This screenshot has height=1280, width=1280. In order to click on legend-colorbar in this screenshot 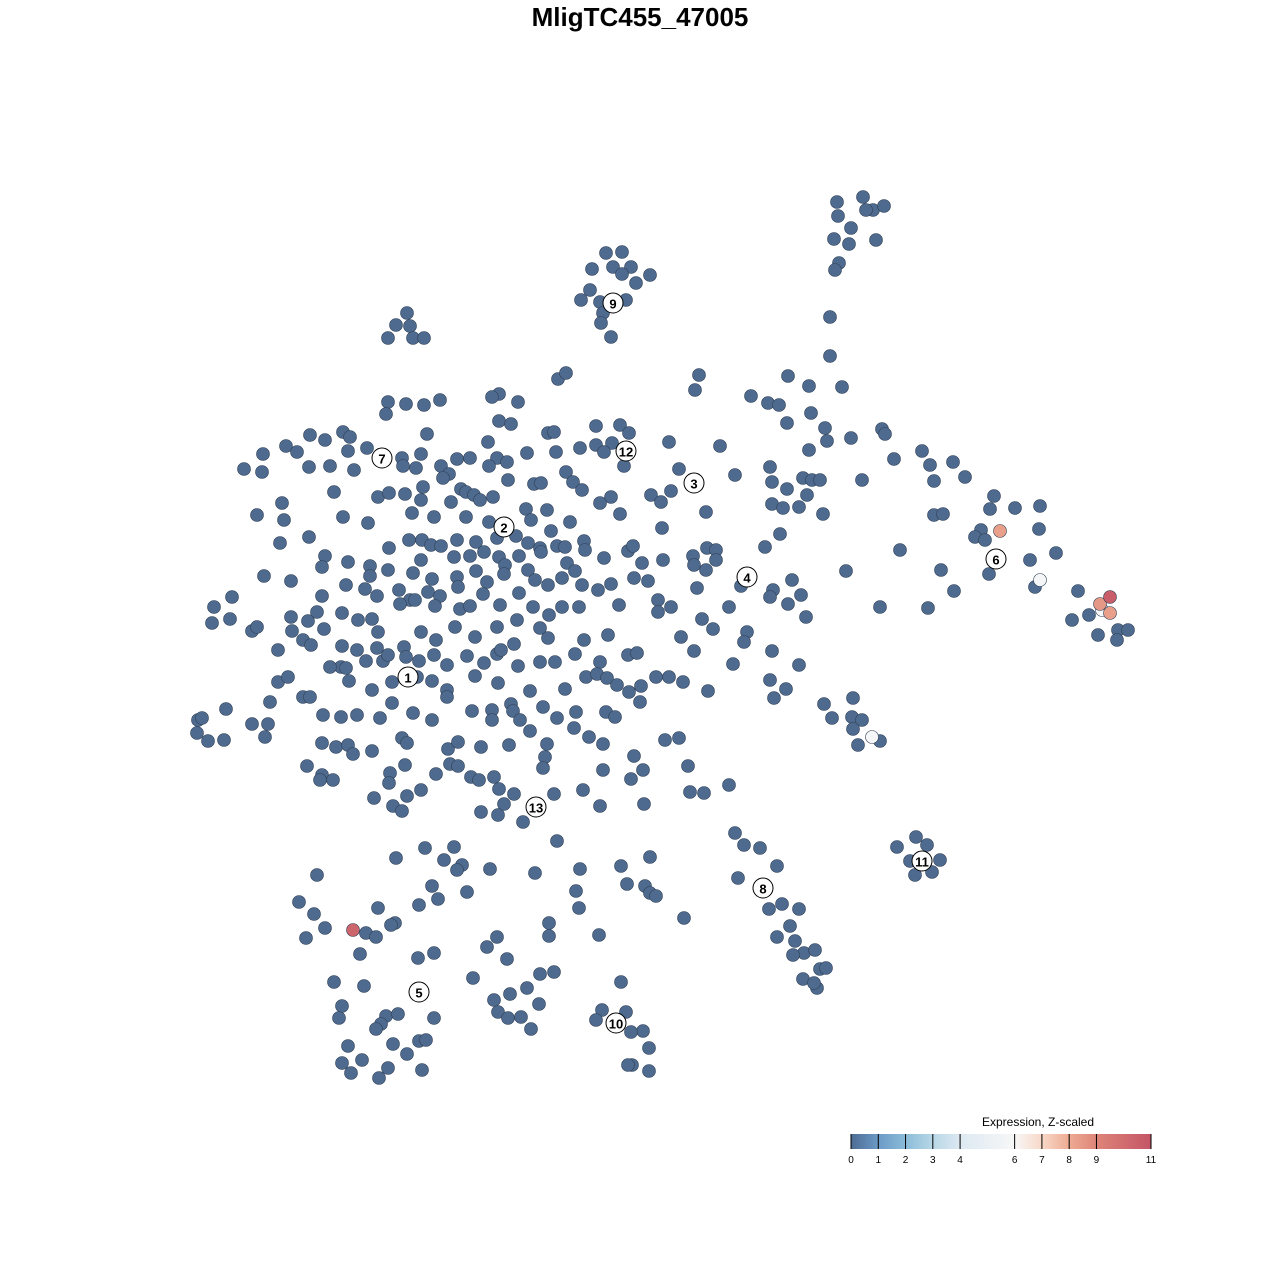, I will do `click(1001, 1141)`.